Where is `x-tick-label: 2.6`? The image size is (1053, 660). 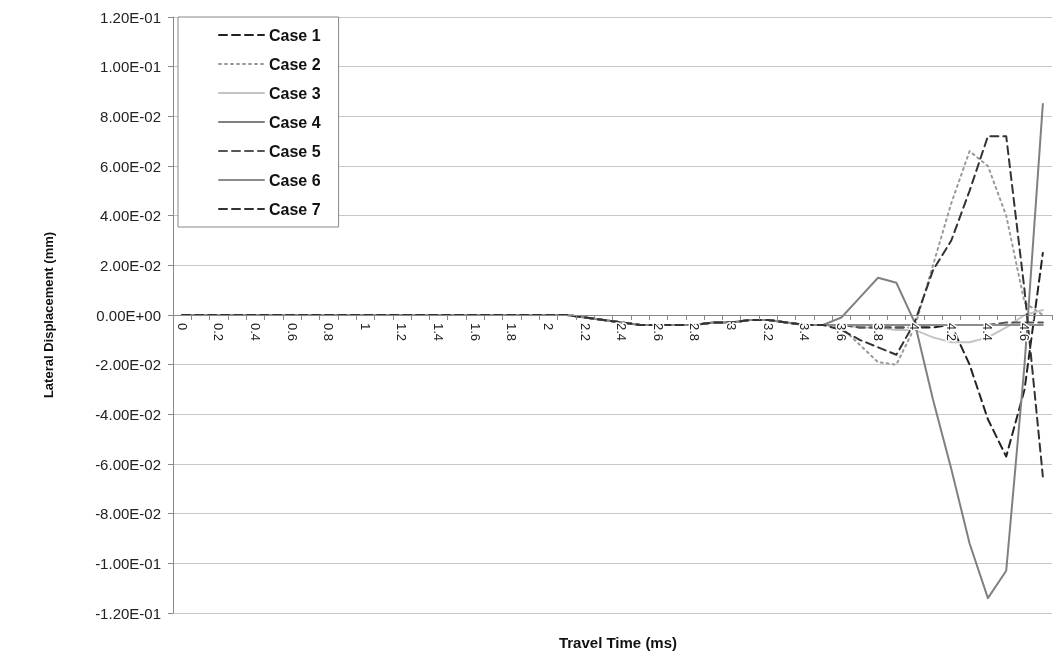
x-tick-label: 2.6 is located at coordinates (658, 332).